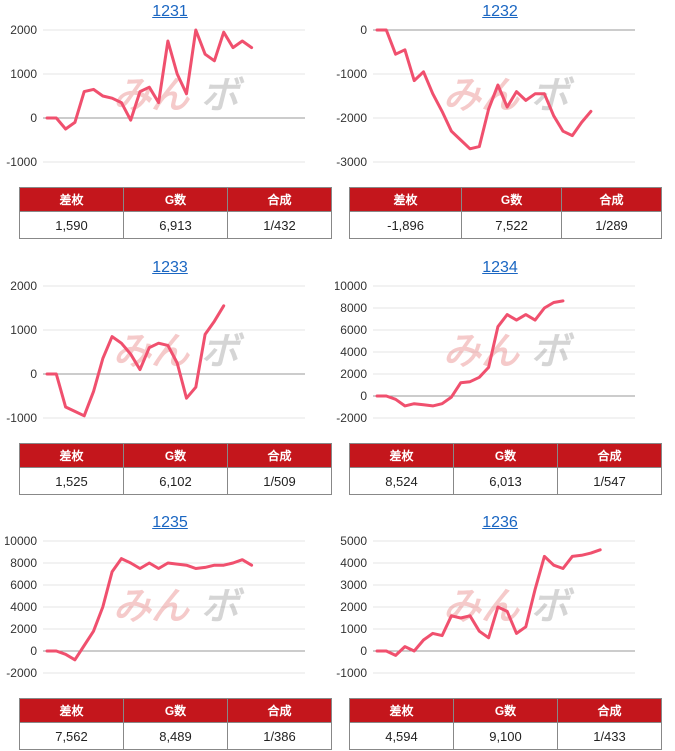 This screenshot has width=675, height=751. What do you see at coordinates (170, 522) in the screenshot?
I see `chart-title-link: 1235` at bounding box center [170, 522].